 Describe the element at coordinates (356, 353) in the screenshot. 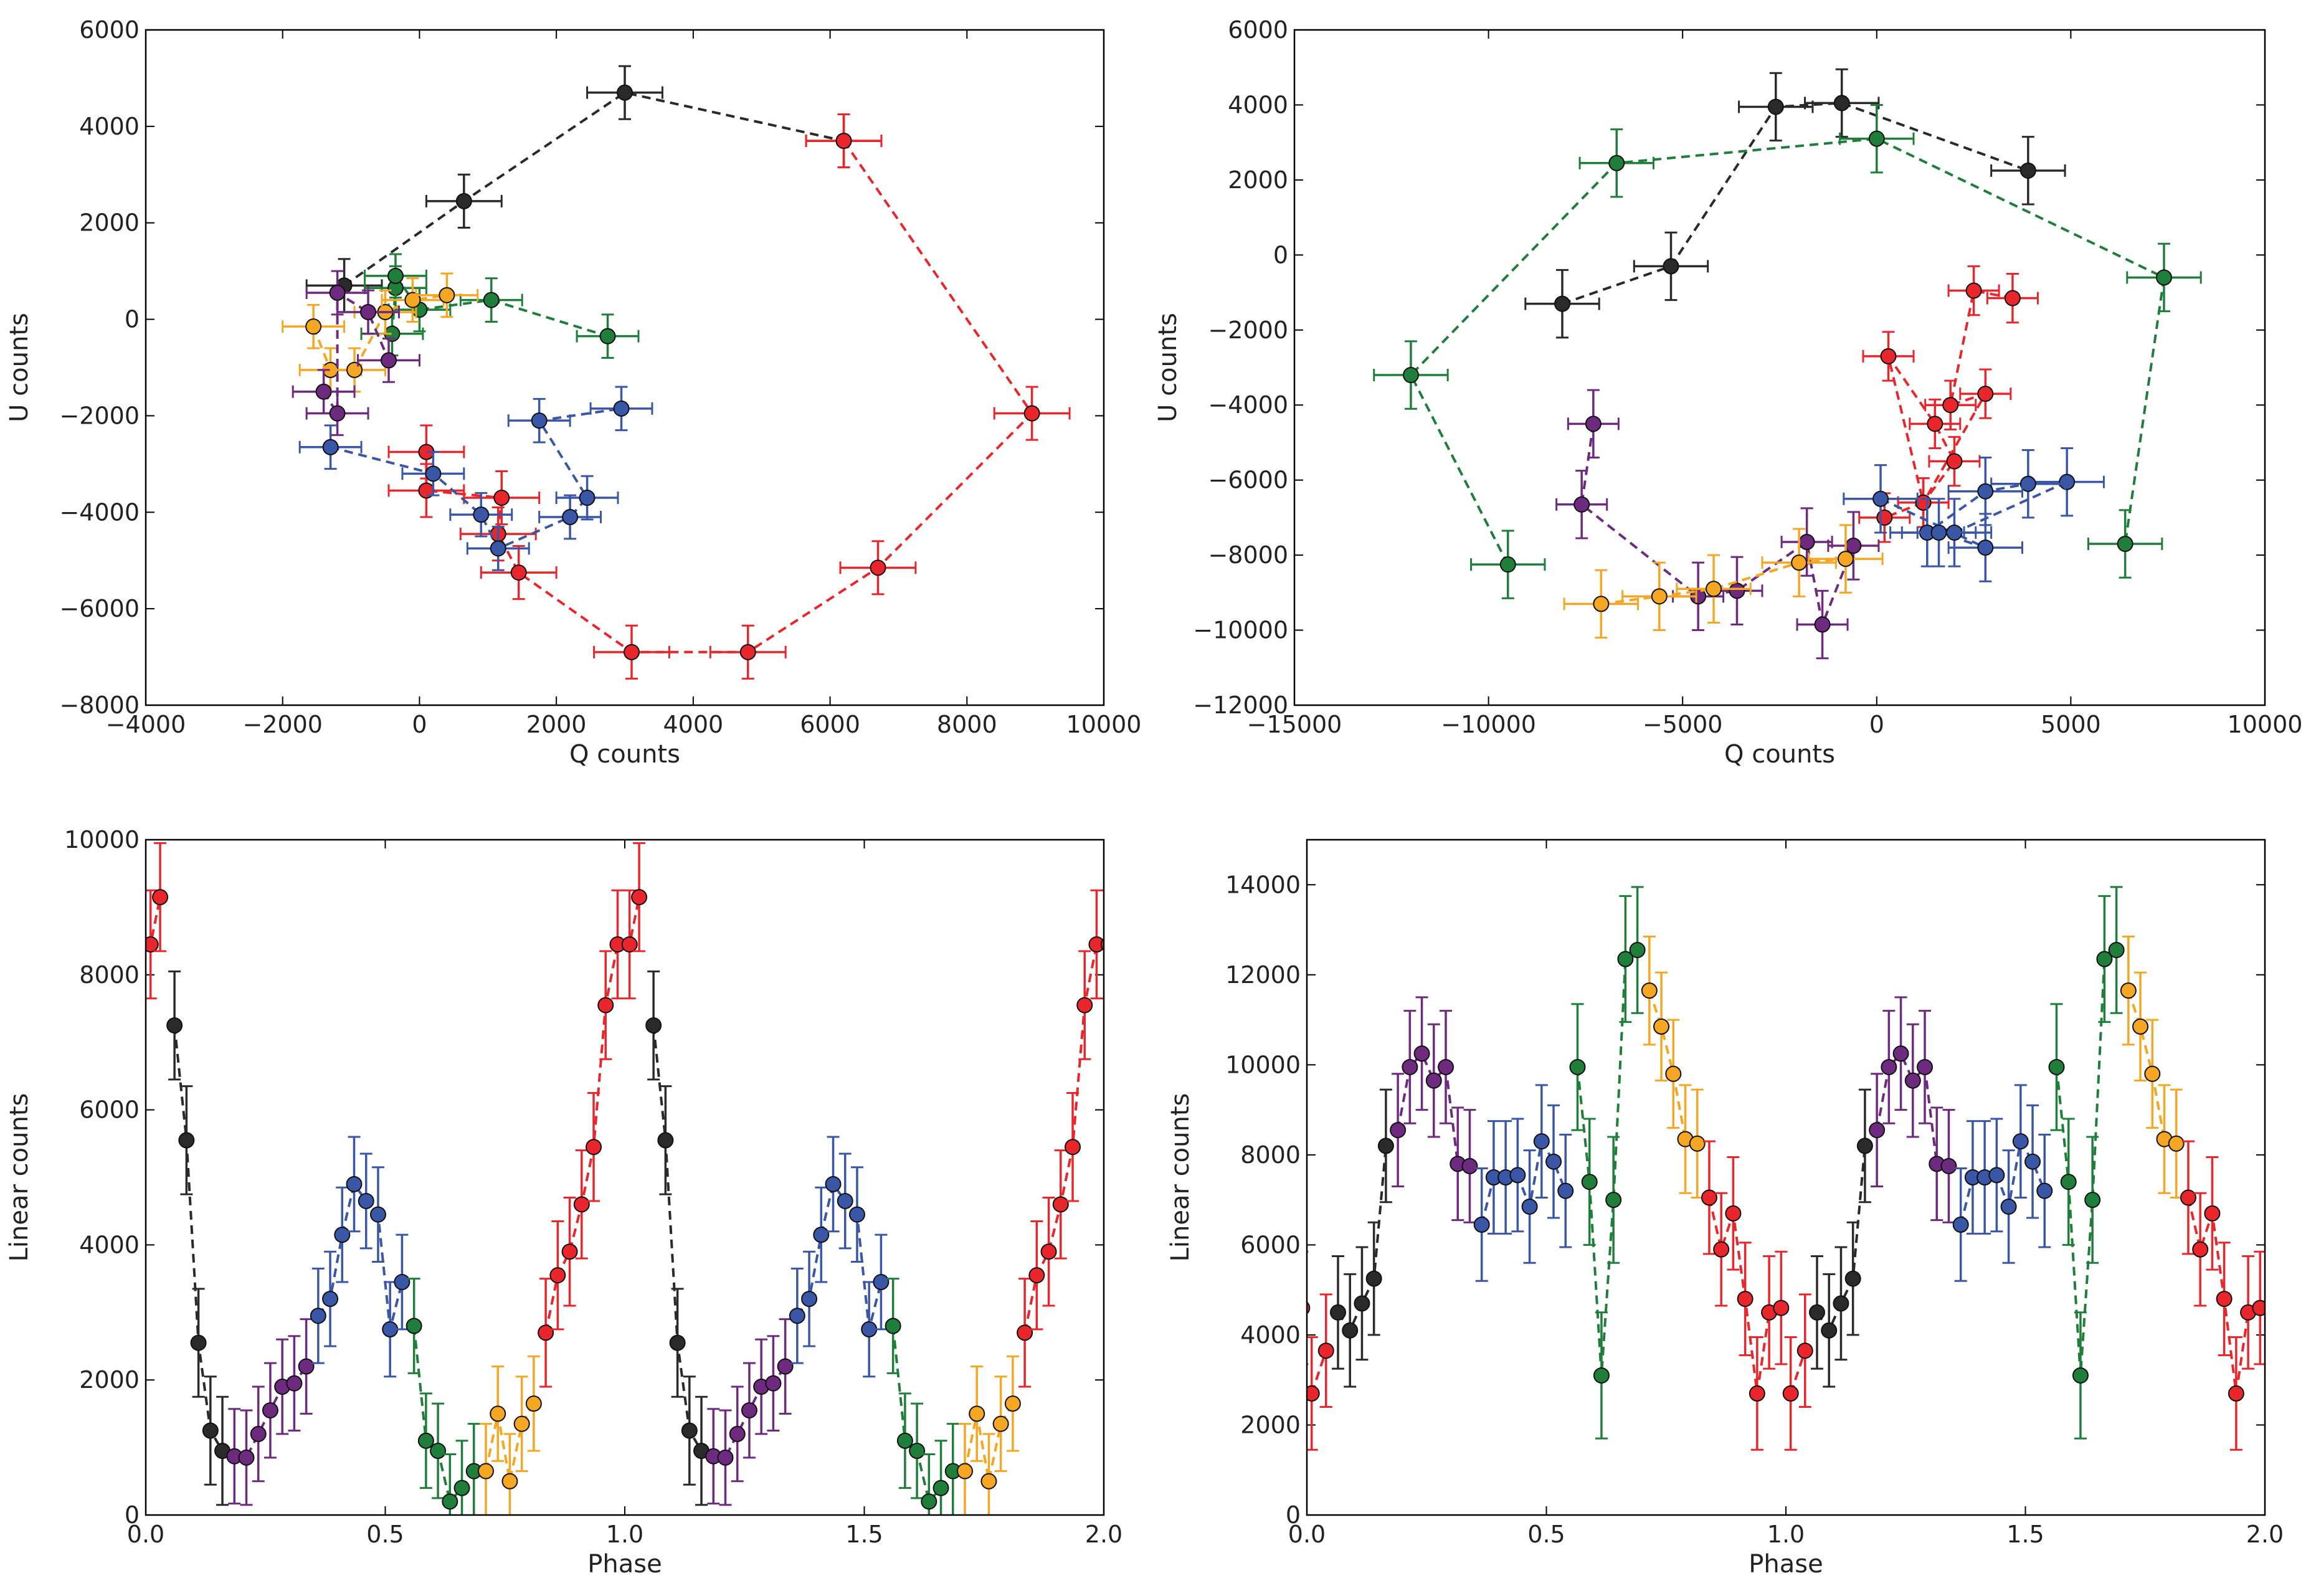

I see `series-purple` at that location.